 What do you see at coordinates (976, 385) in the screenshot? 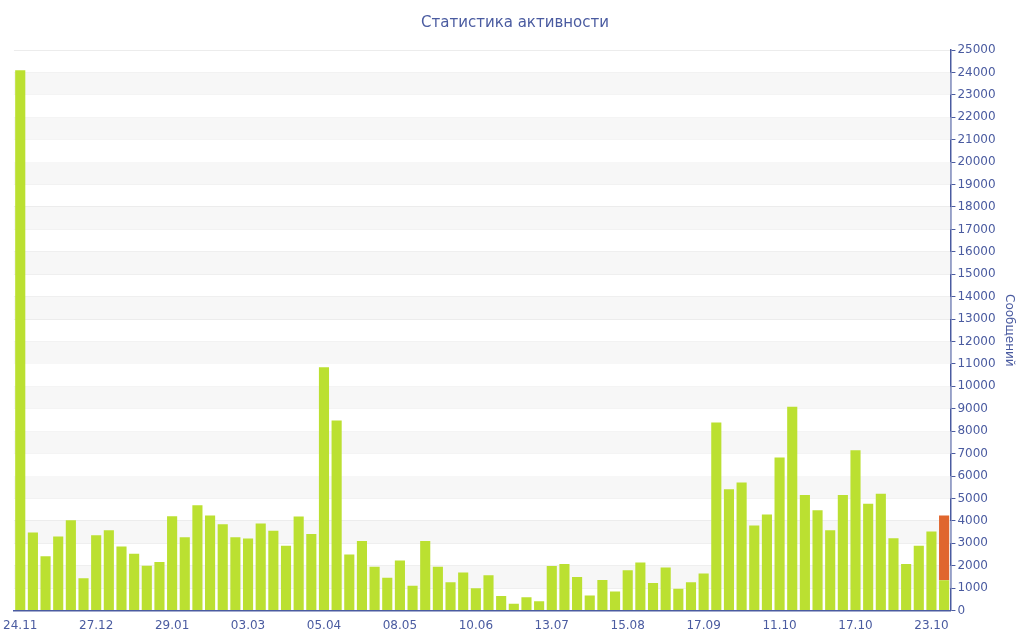
I see `y-tick-label: 10000` at bounding box center [976, 385].